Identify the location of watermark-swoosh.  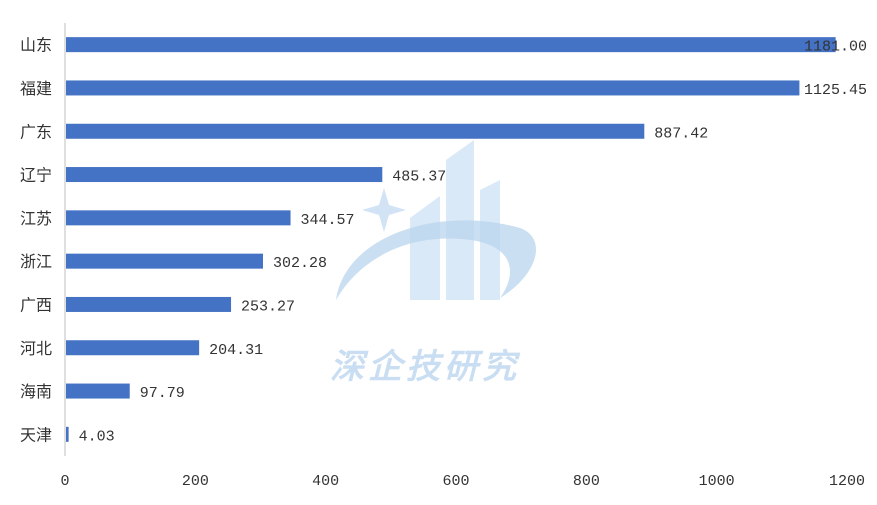
(436, 260).